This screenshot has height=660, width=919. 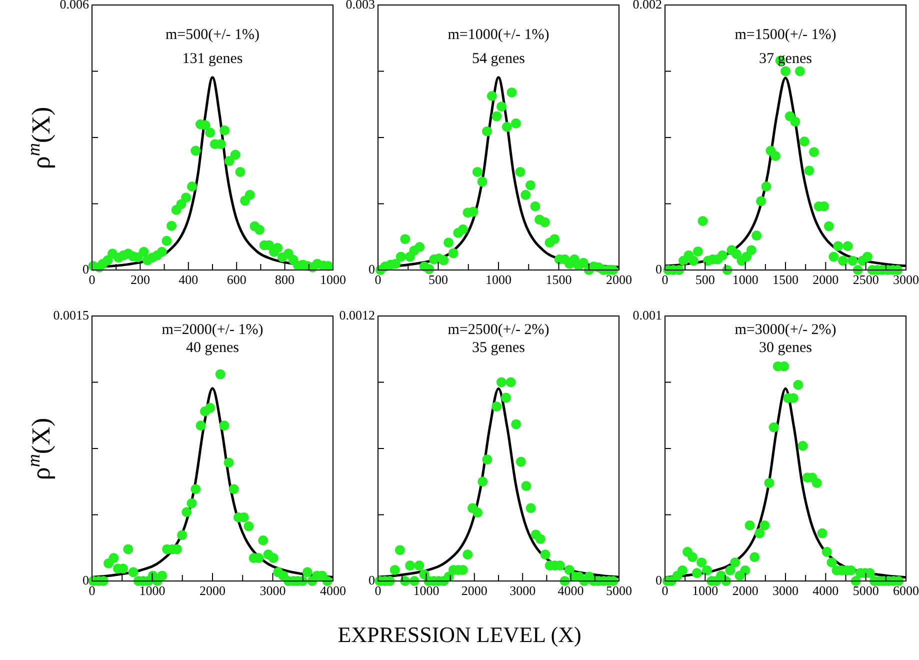 What do you see at coordinates (647, 6) in the screenshot?
I see `y-tick-label: 0.002` at bounding box center [647, 6].